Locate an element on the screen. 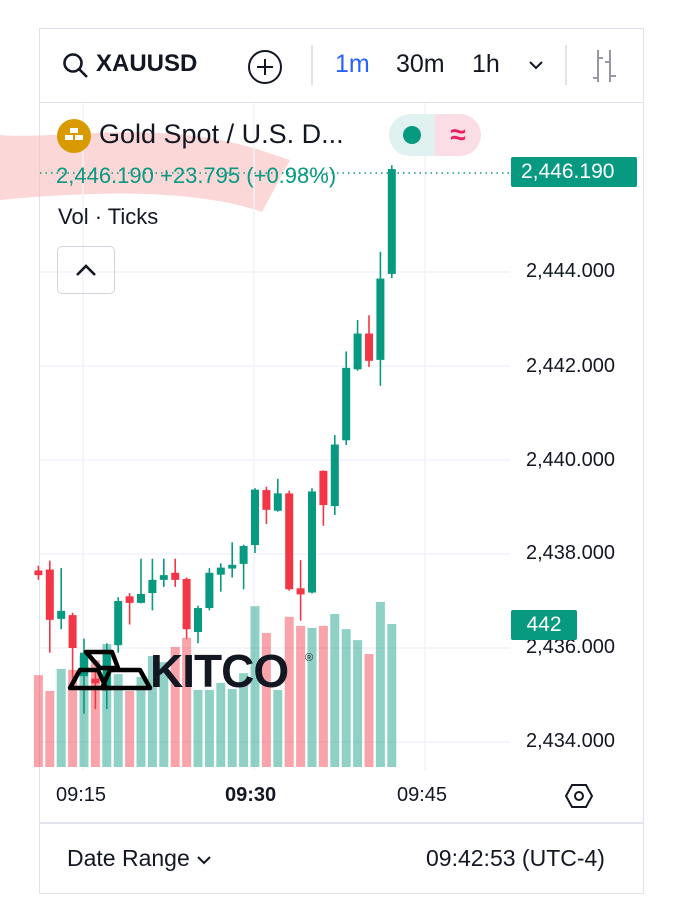 Image resolution: width=684 pixels, height=900 pixels. timeframe-1m: 1m is located at coordinates (352, 64).